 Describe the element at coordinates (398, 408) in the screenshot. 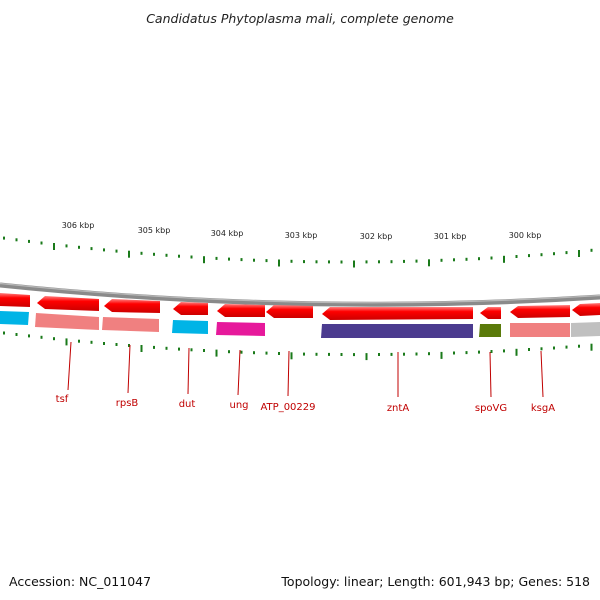

I see `gene-label-znta: zntA` at that location.